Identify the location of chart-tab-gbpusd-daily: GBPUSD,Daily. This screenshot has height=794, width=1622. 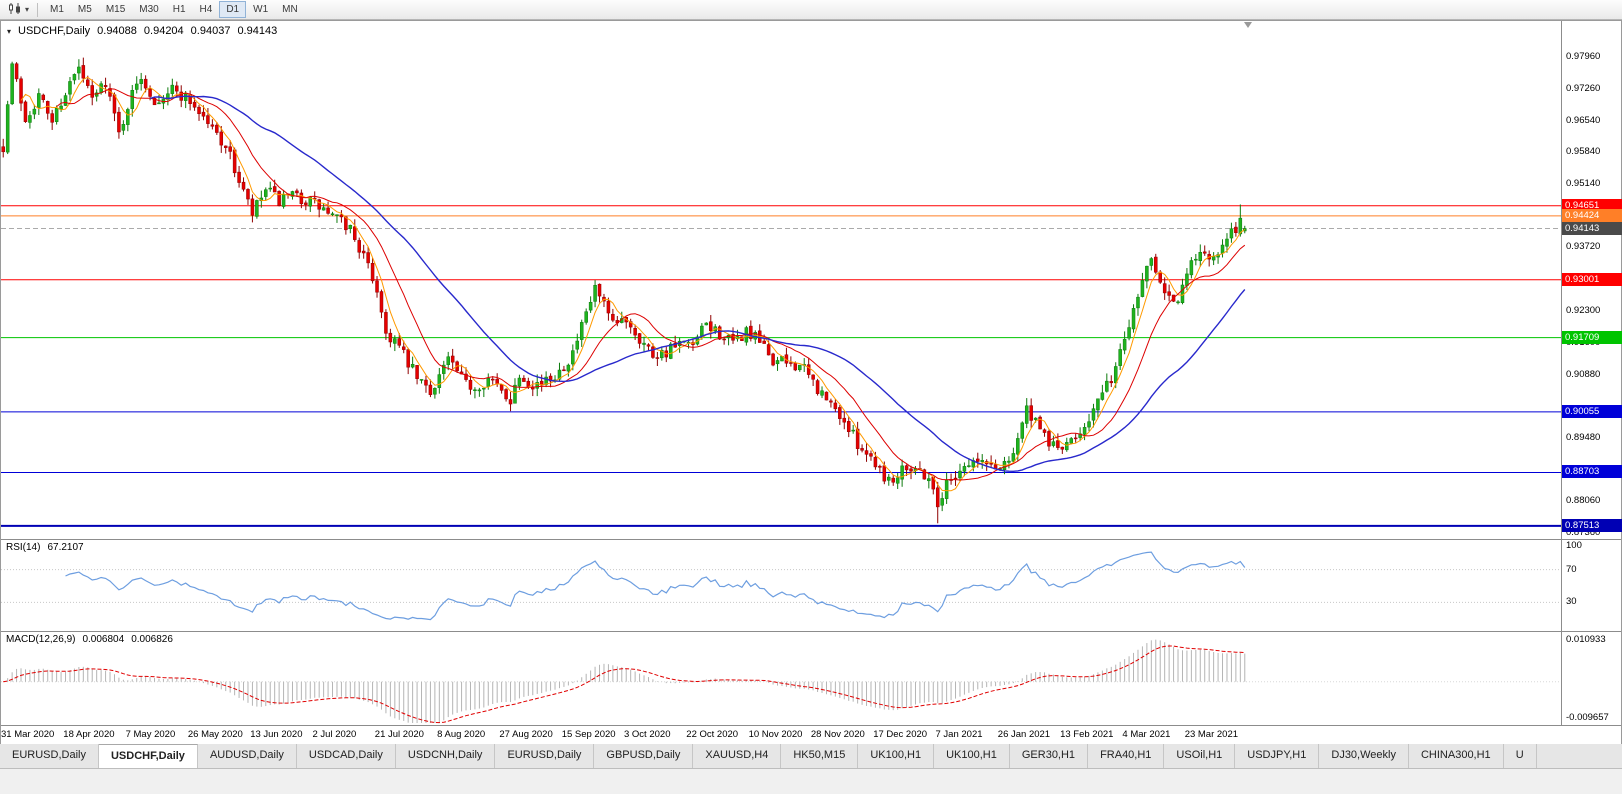
(644, 756).